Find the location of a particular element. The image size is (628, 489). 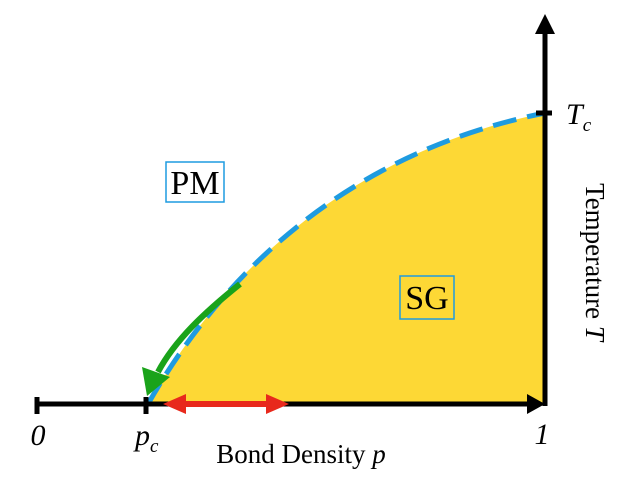

green-curved-arrow is located at coordinates (198, 327).